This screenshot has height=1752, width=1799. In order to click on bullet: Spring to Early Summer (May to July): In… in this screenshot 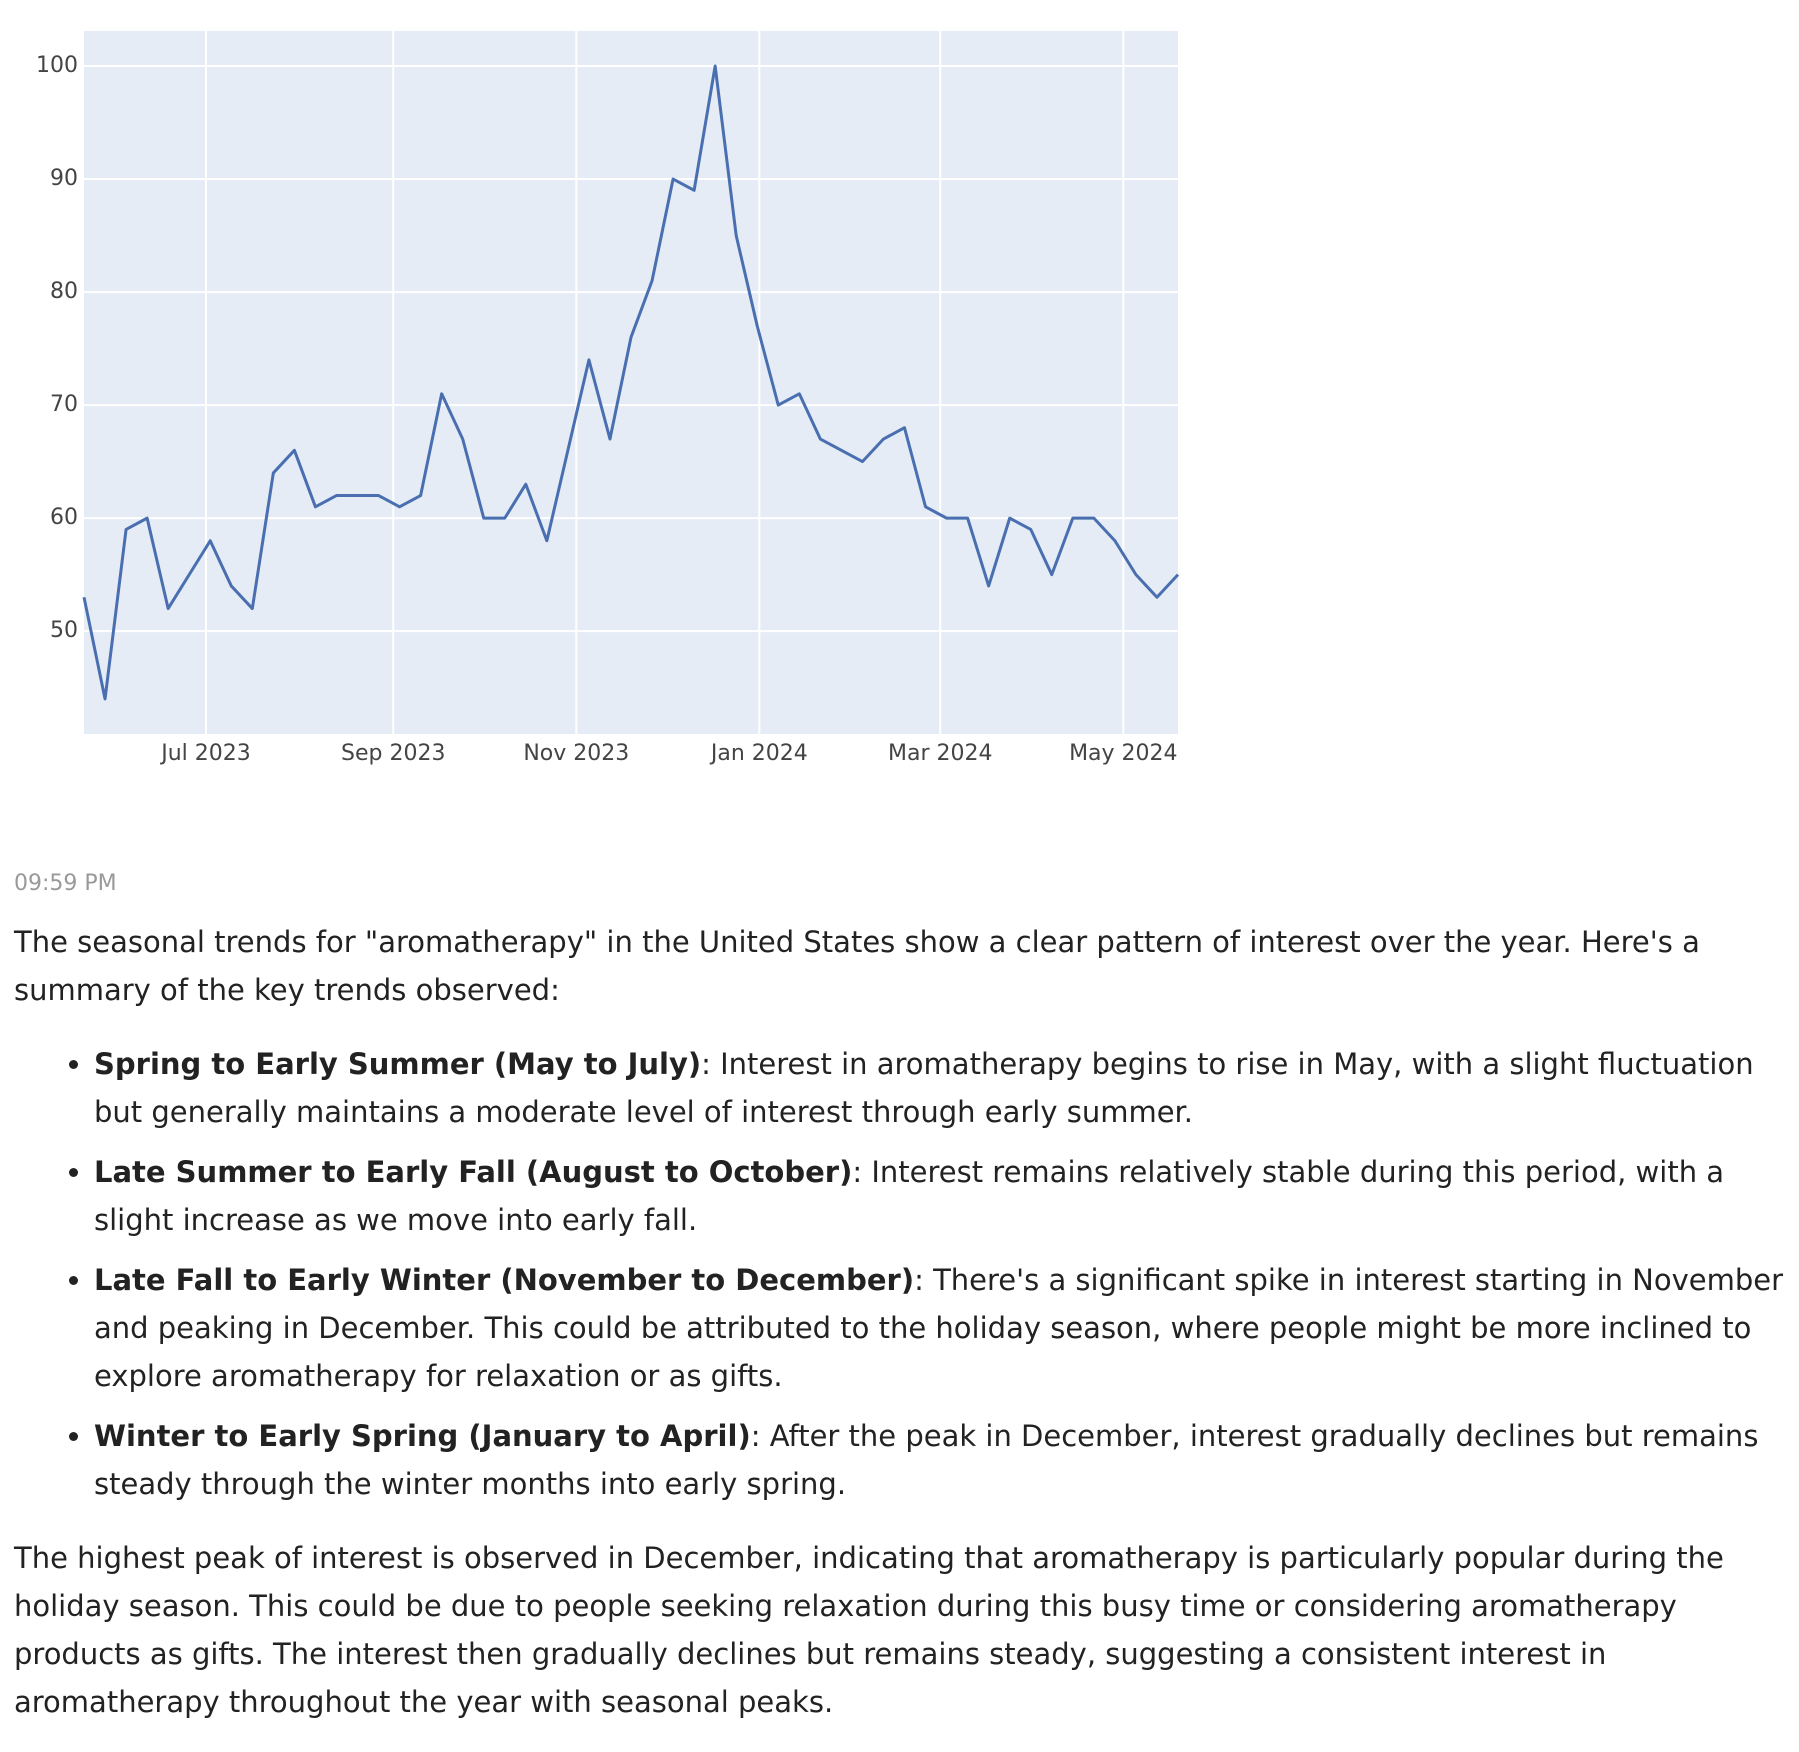, I will do `click(941, 1088)`.